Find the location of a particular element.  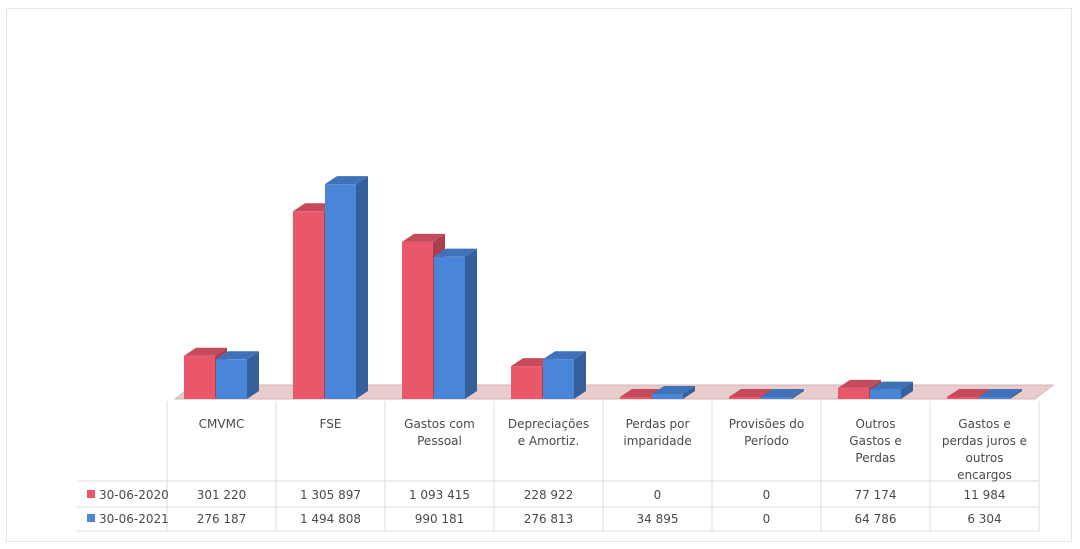

value-label-1-0: 276 187 is located at coordinates (222, 519).